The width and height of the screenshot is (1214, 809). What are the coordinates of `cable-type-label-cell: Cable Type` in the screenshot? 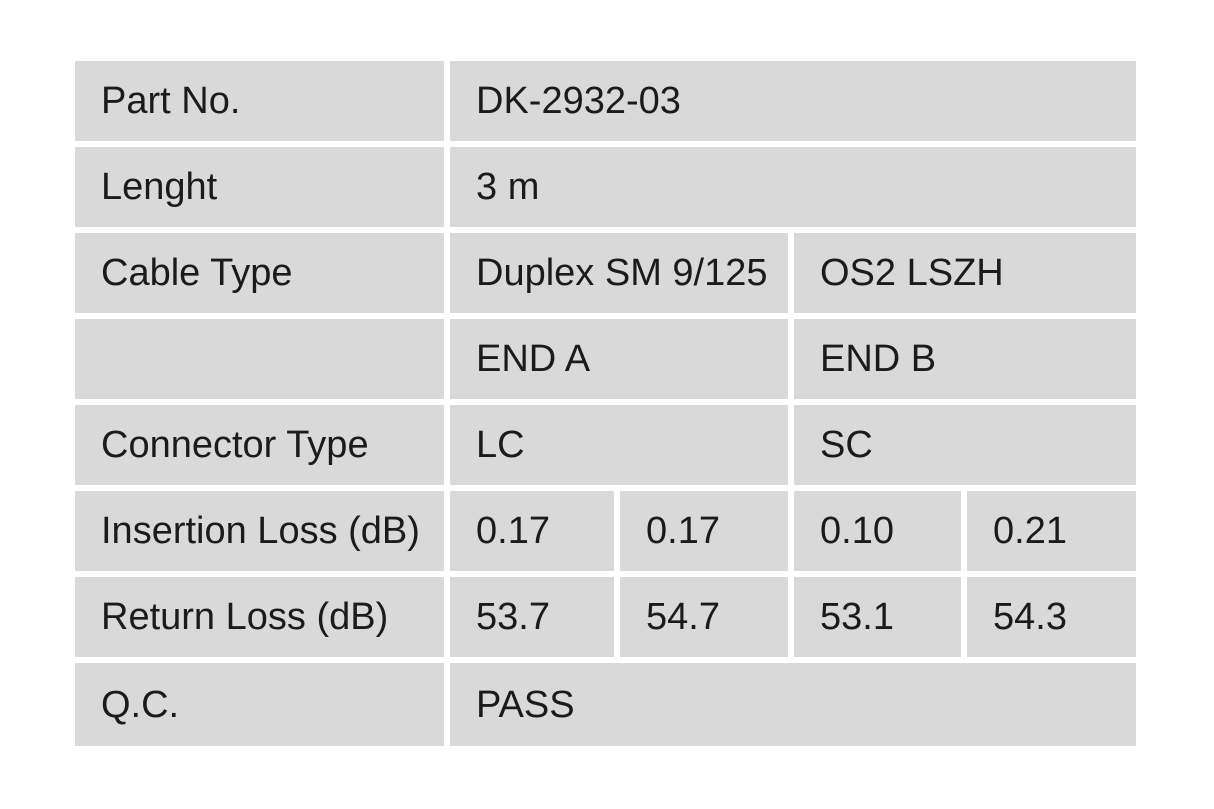 It's located at (259, 273).